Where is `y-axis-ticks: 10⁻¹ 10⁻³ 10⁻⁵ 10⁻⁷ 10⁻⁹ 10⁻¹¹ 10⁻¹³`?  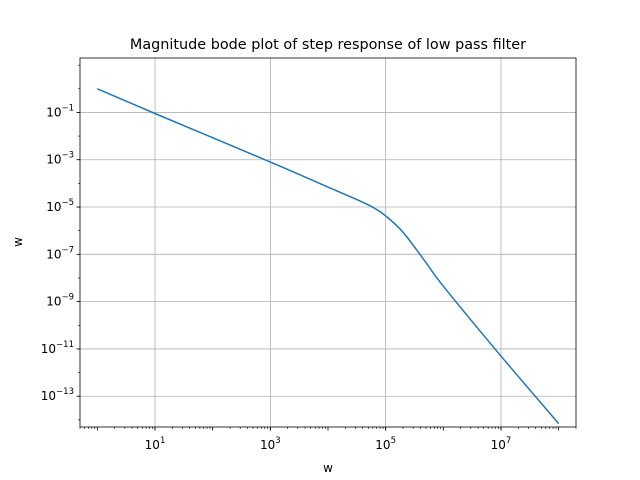 y-axis-ticks: 10⁻¹ 10⁻³ 10⁻⁵ 10⁻⁷ 10⁻⁹ 10⁻¹¹ 10⁻¹³ is located at coordinates (60, 242).